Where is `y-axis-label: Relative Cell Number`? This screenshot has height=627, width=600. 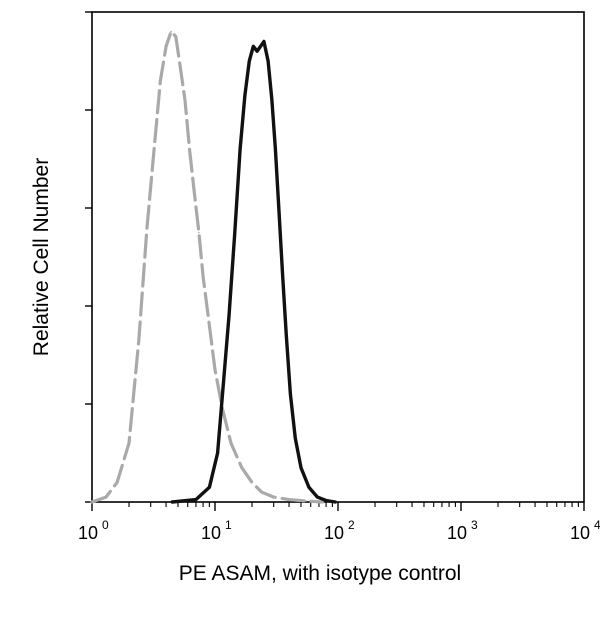
y-axis-label: Relative Cell Number is located at coordinates (41, 257).